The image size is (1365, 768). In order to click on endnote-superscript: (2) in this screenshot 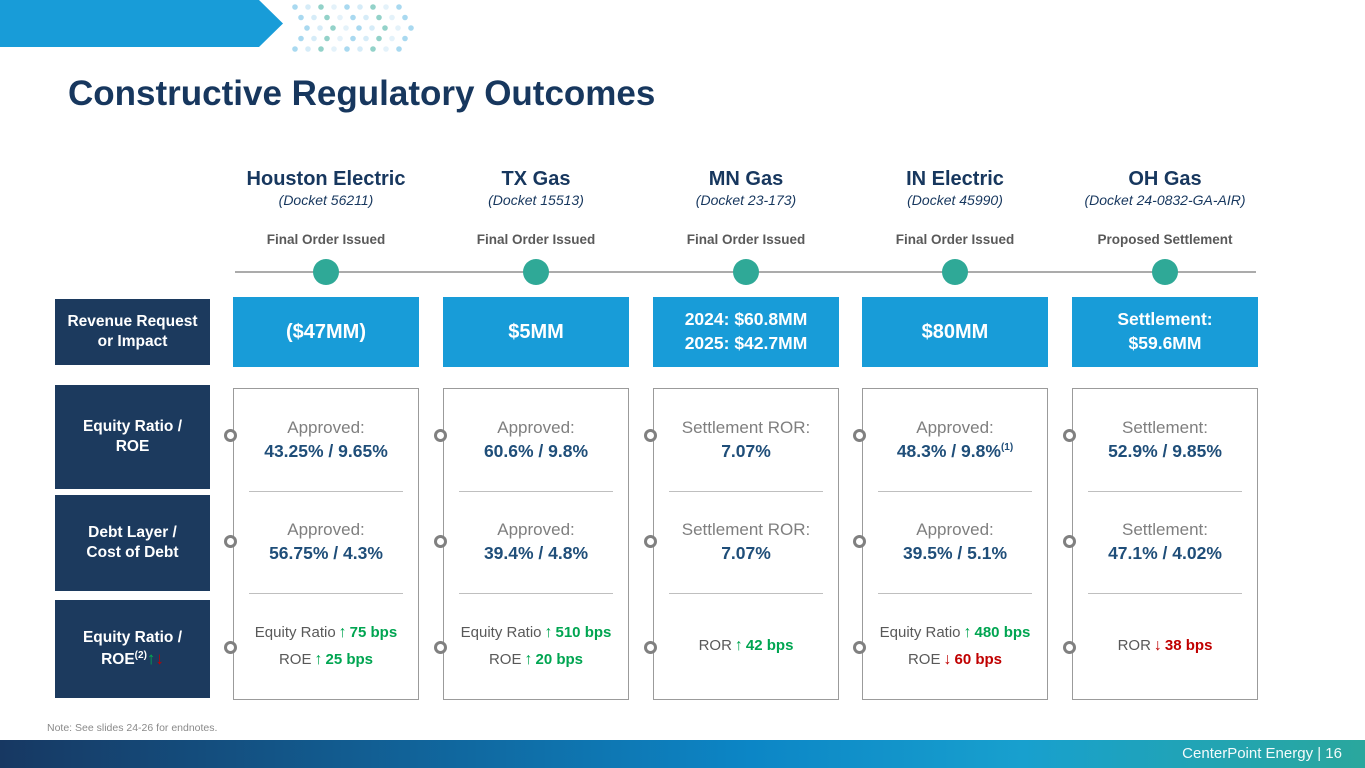, I will do `click(140, 655)`.